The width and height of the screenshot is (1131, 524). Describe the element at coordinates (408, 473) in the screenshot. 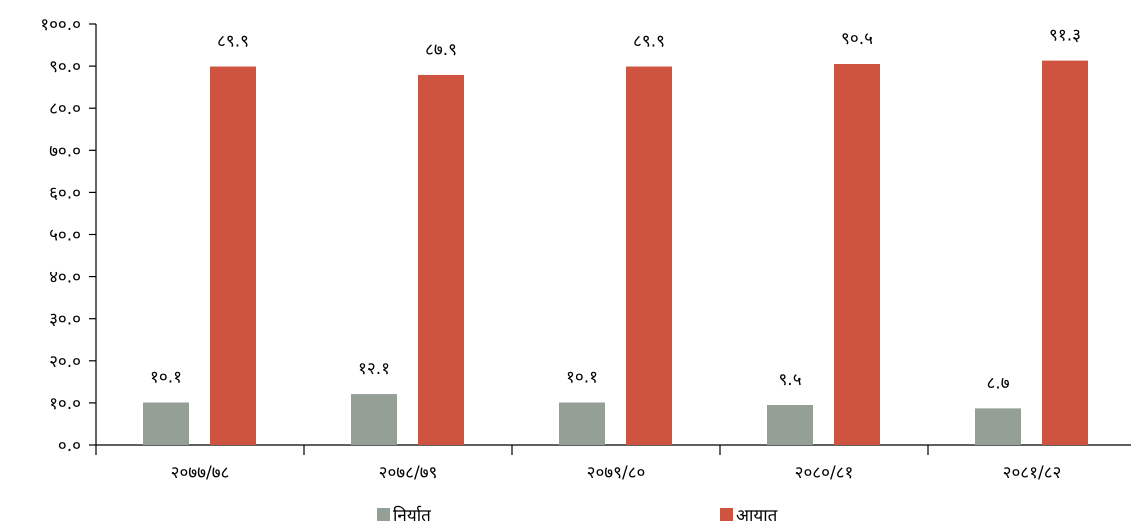

I see `x-tick-label: २०७८/७९` at that location.